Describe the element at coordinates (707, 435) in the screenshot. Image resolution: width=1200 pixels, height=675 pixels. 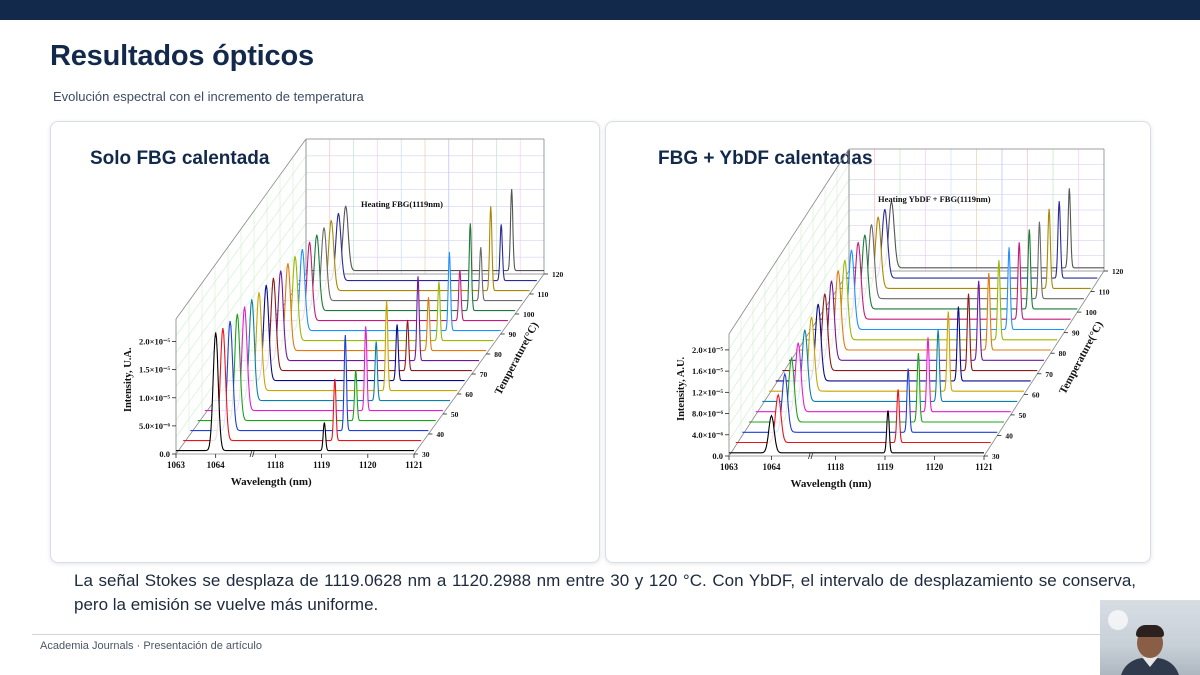
I see `y-tick-label: 4.0×10⁻⁶` at that location.